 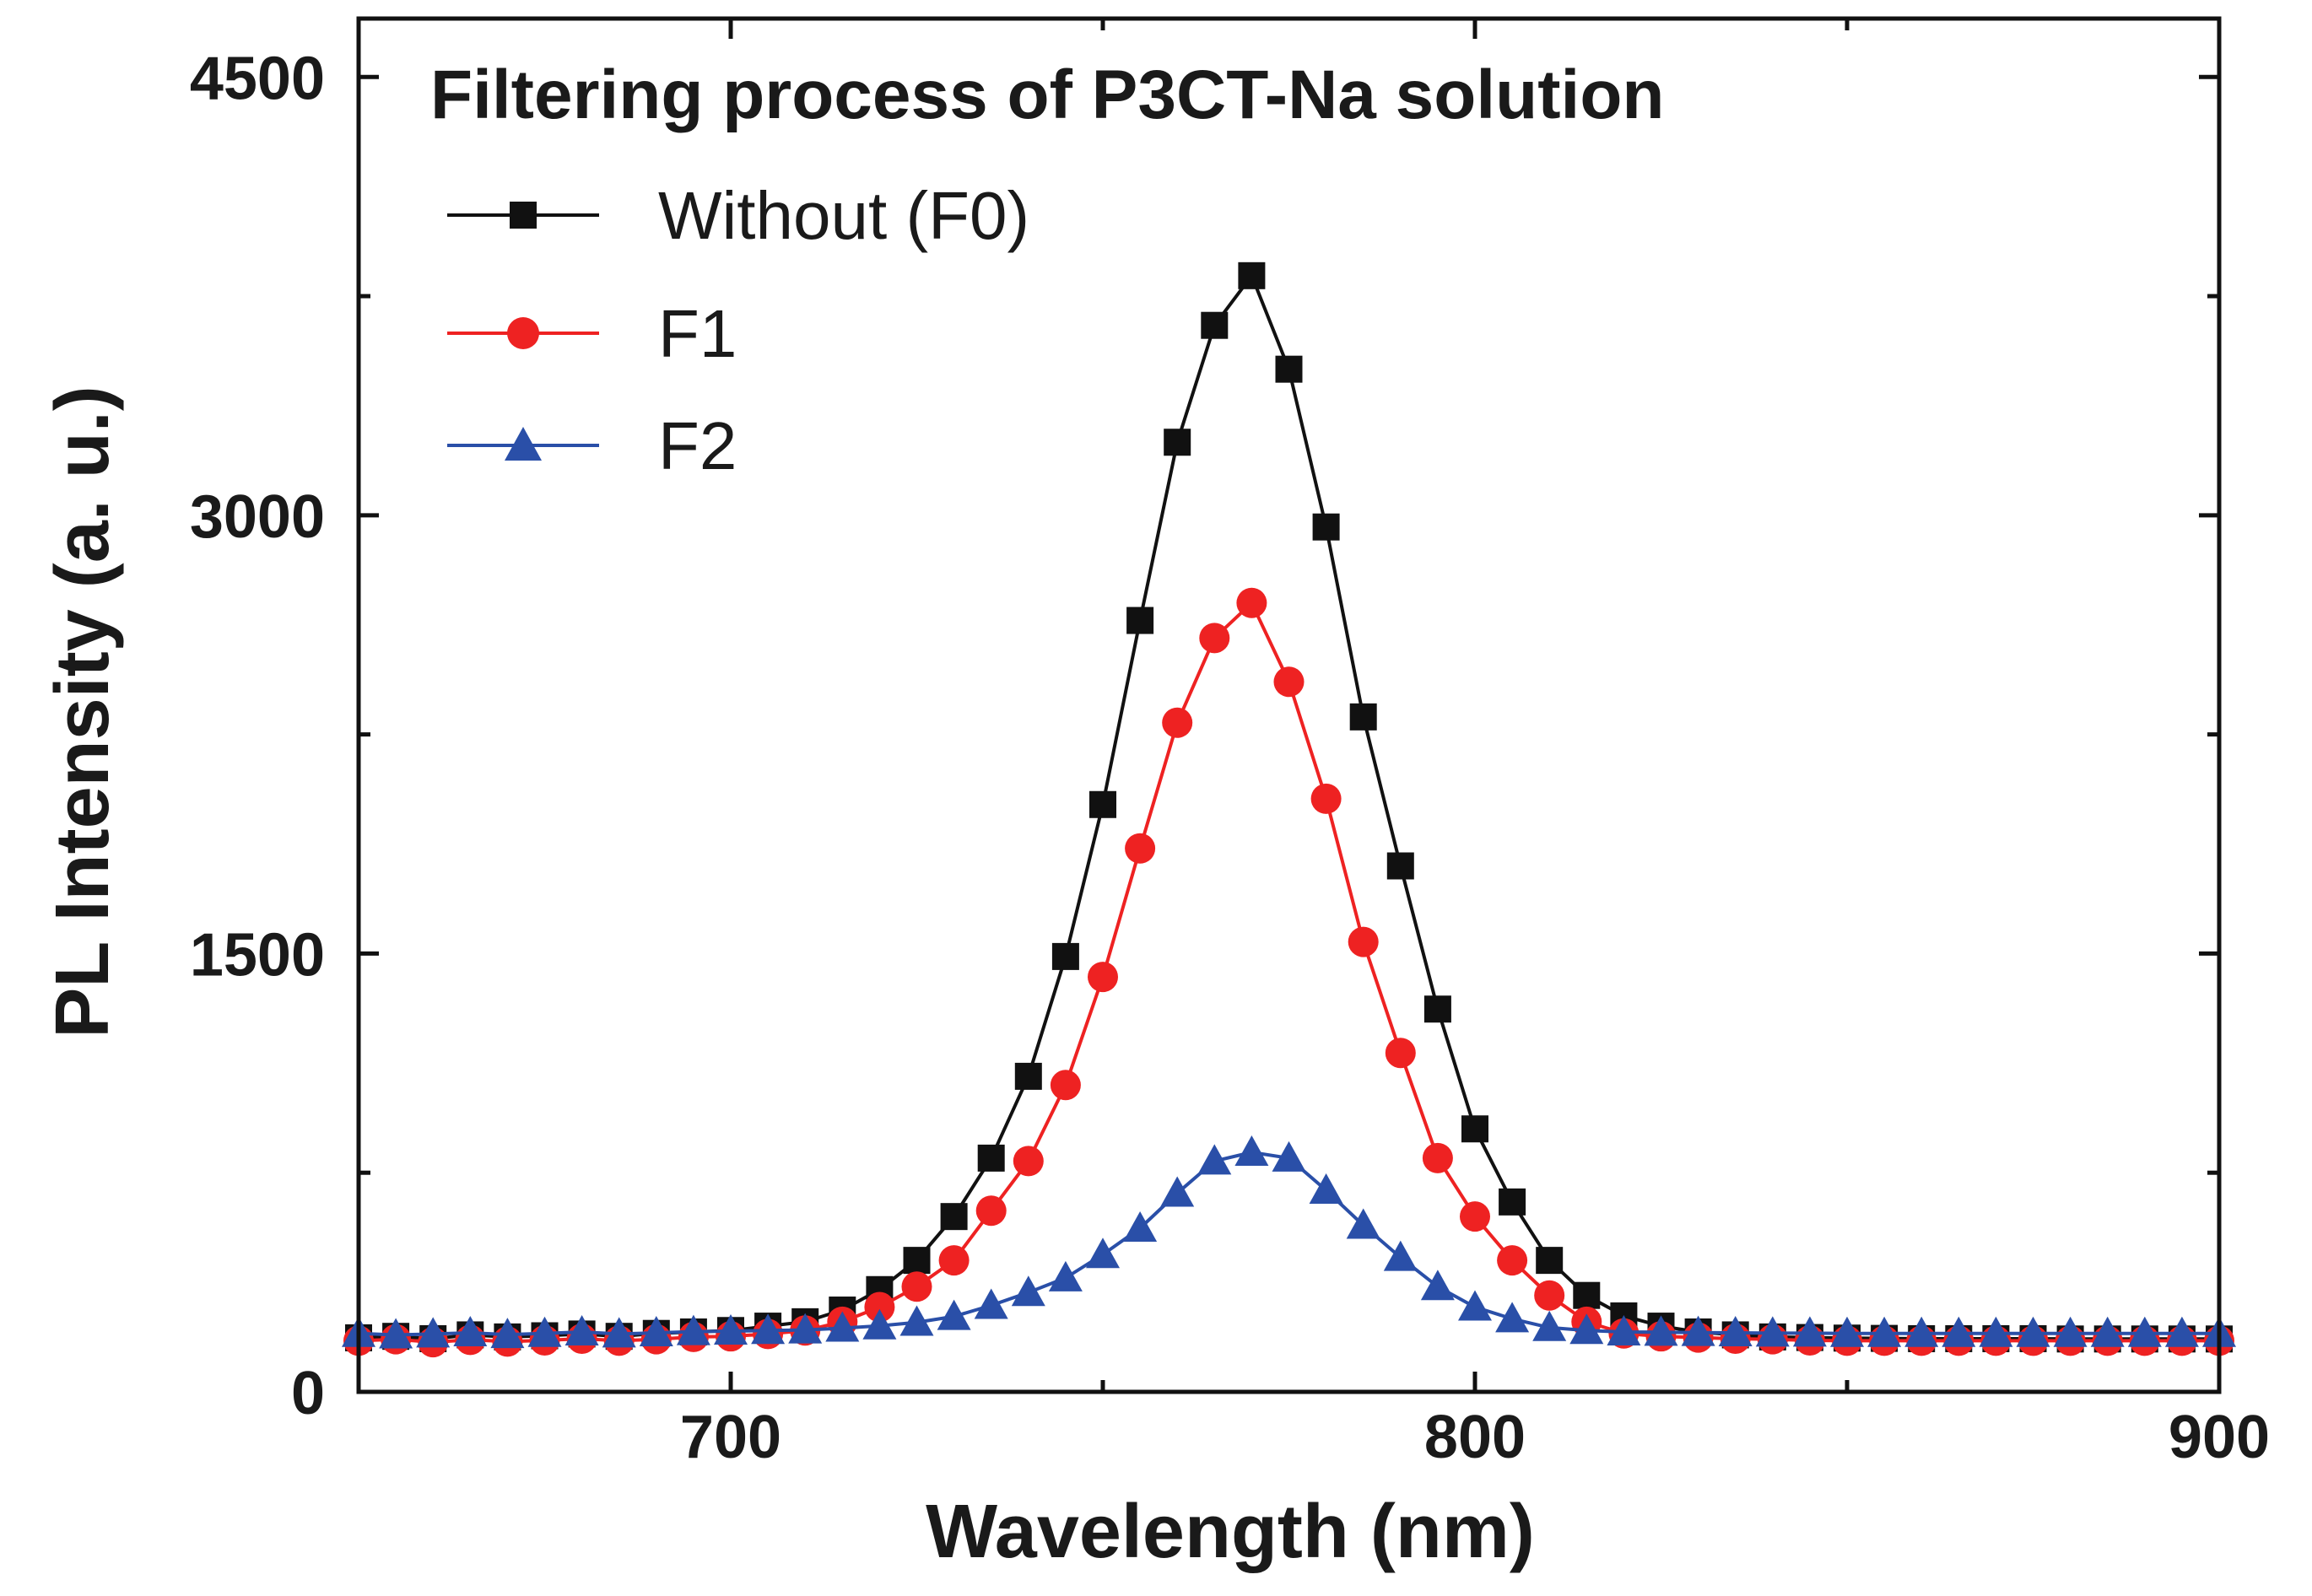 What do you see at coordinates (1475, 1437) in the screenshot?
I see `x-tick-label-800: 800` at bounding box center [1475, 1437].